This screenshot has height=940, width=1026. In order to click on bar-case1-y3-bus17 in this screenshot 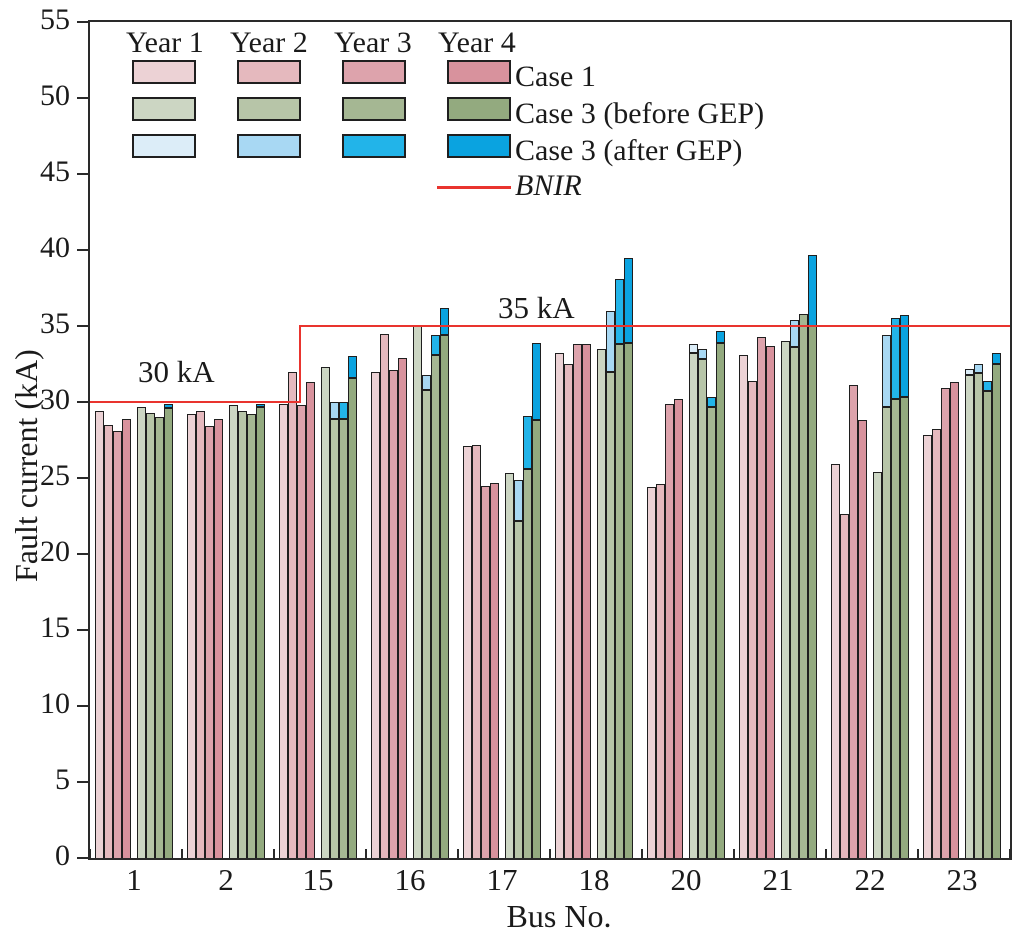, I will do `click(485, 671)`.